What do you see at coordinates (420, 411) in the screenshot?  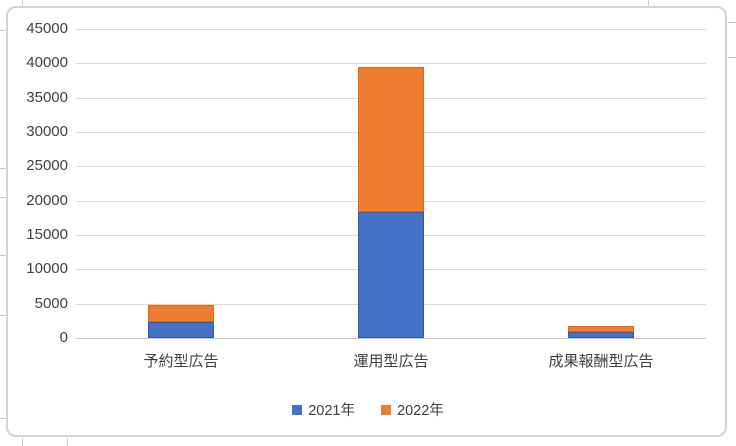 I see `legend-label: 2022年` at bounding box center [420, 411].